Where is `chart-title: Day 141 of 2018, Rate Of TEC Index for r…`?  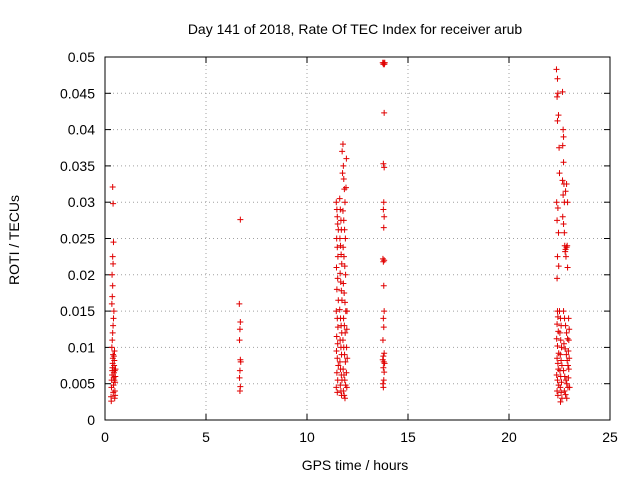 chart-title: Day 141 of 2018, Rate Of TEC Index for r… is located at coordinates (355, 29).